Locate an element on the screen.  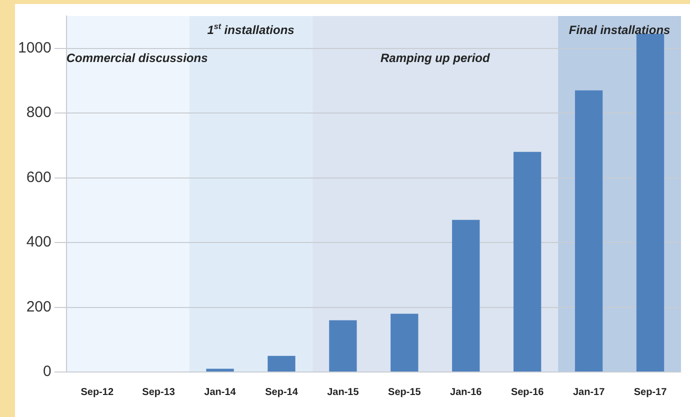
y-tick-label: 400 is located at coordinates (39, 242).